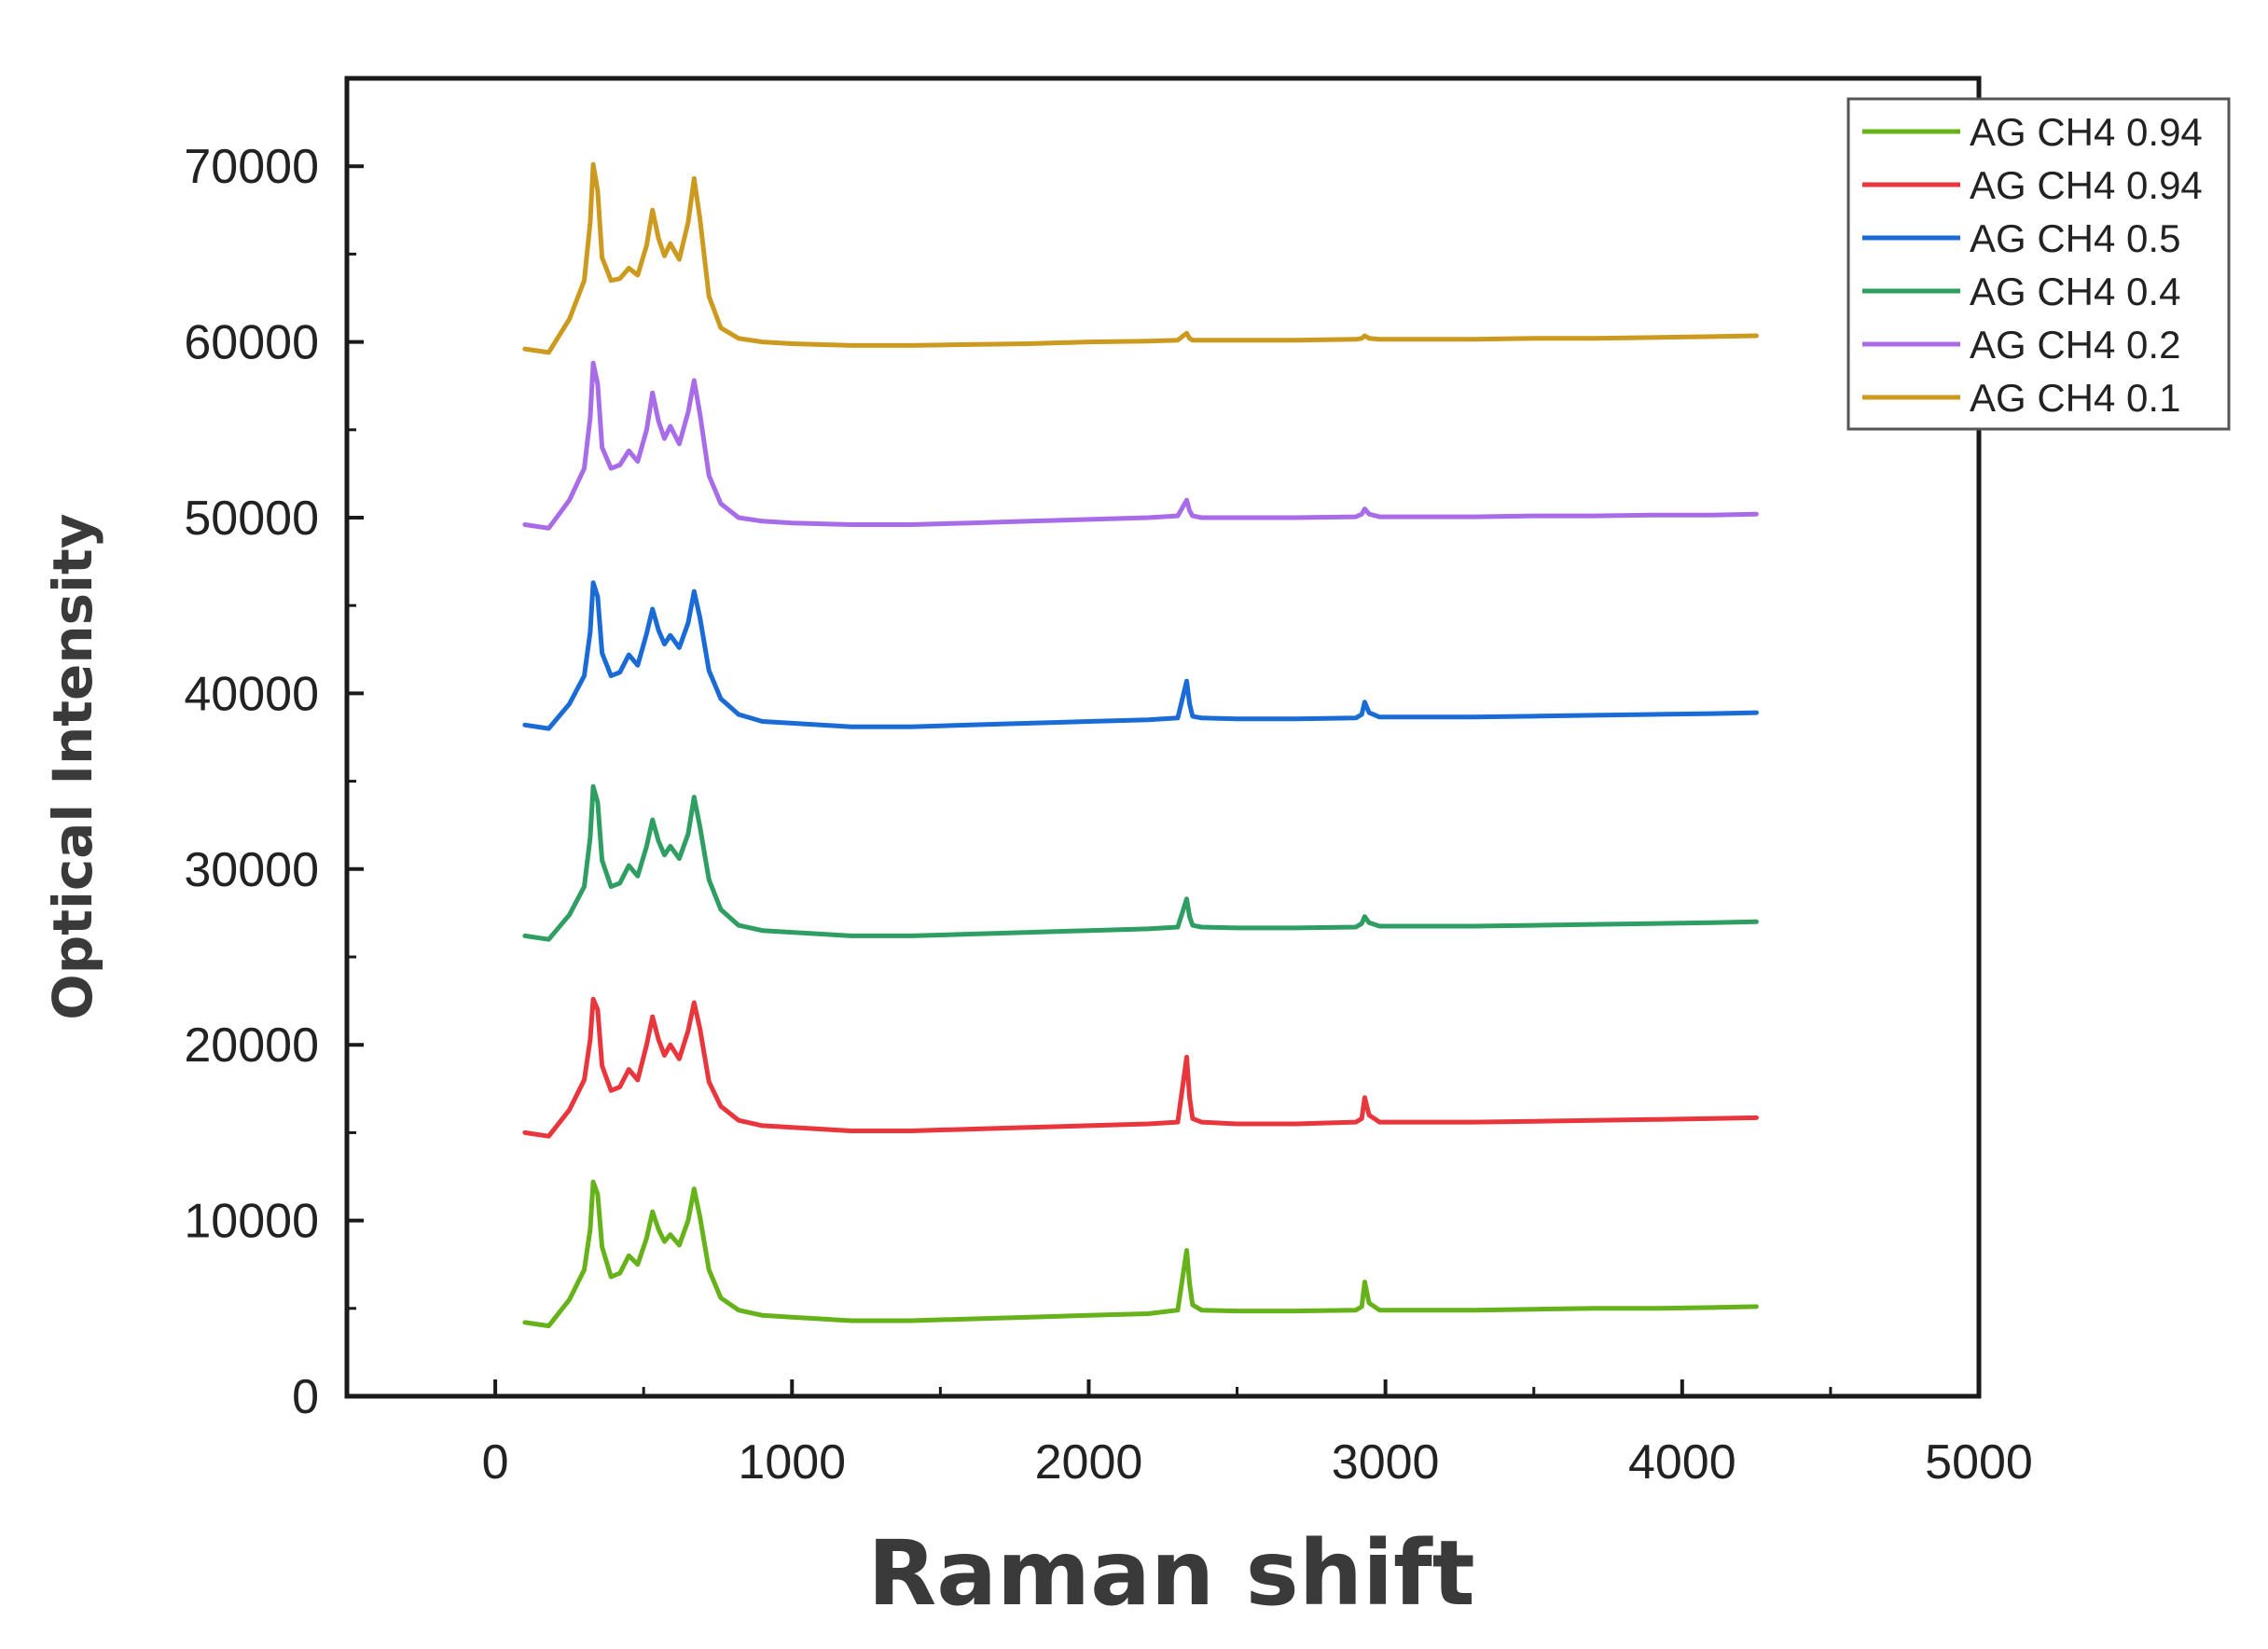  Describe the element at coordinates (251, 519) in the screenshot. I see `y-tick-label: 50000` at that location.